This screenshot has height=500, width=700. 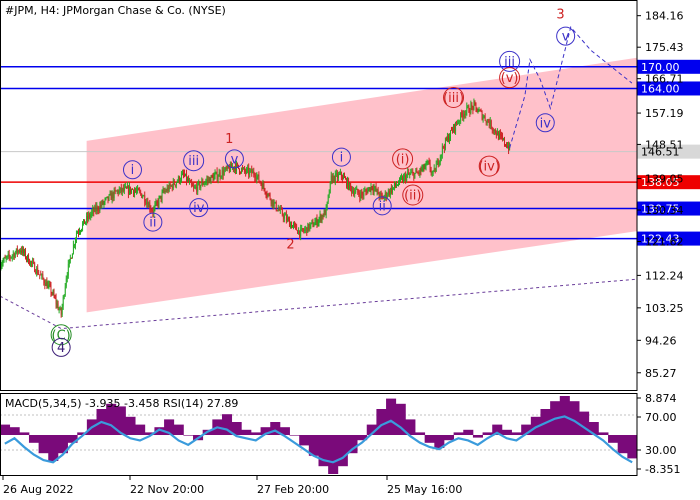 What do you see at coordinates (235, 159) in the screenshot?
I see `wave-label: v` at bounding box center [235, 159].